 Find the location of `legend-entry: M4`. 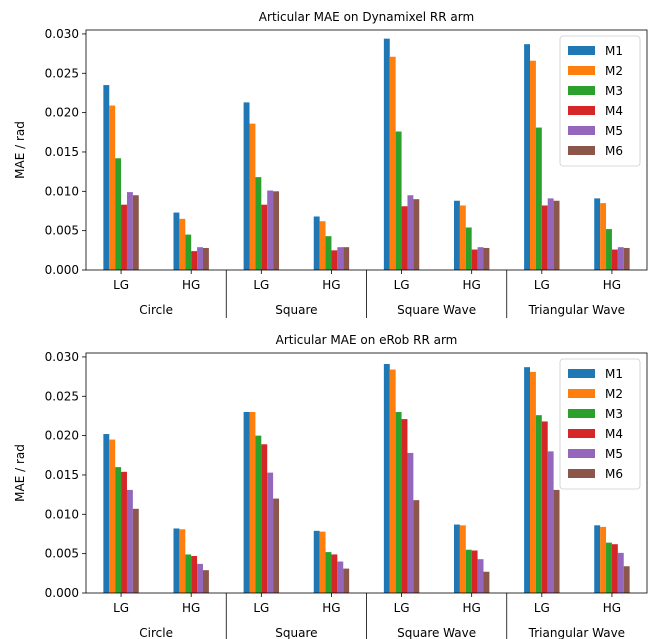

legend-entry: M4 is located at coordinates (614, 111).